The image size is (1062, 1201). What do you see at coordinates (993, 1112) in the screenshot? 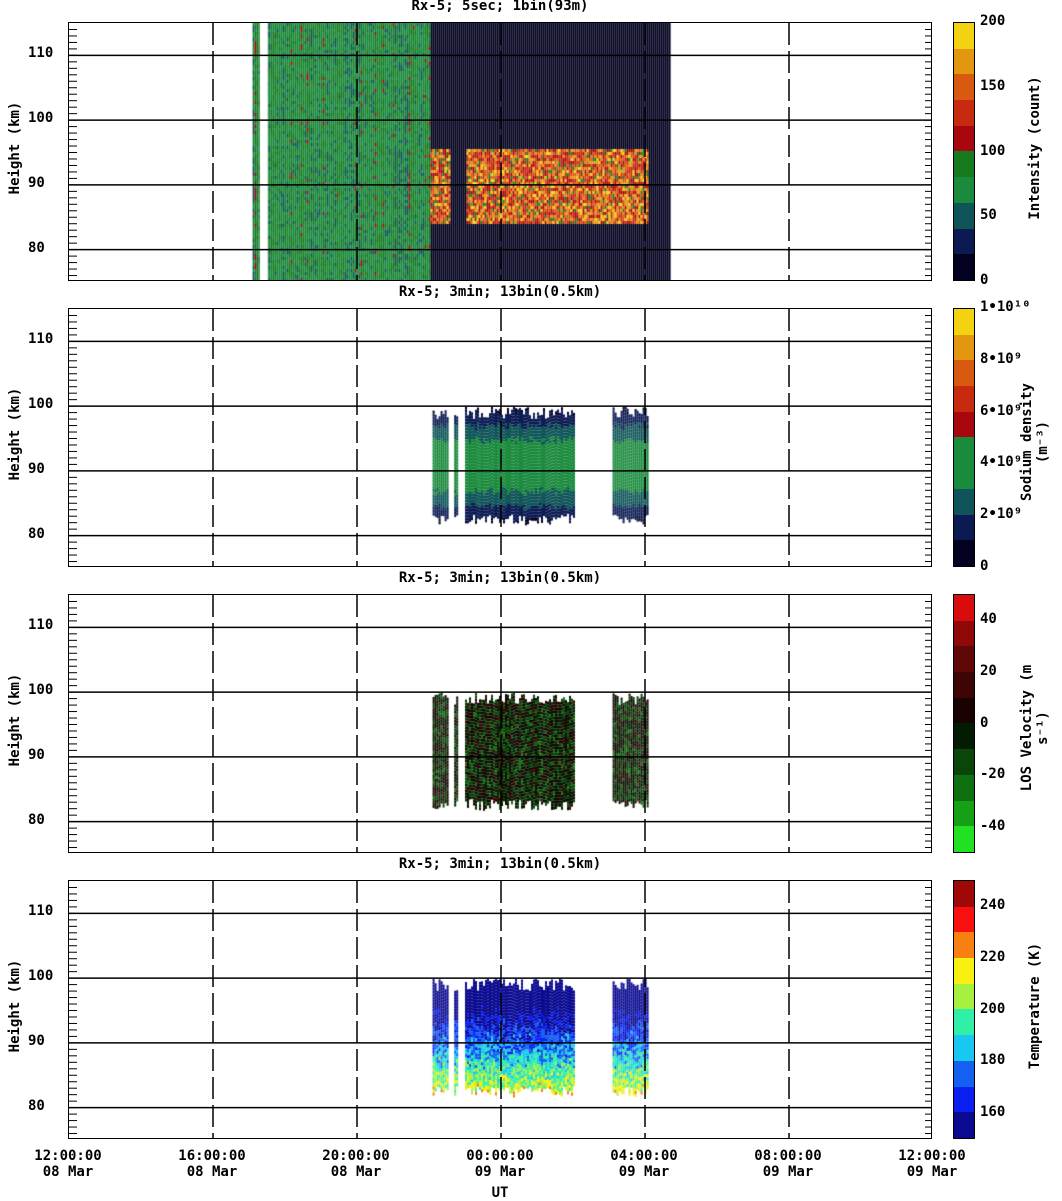
I see `colorbar-tick-label: 160` at bounding box center [993, 1112].